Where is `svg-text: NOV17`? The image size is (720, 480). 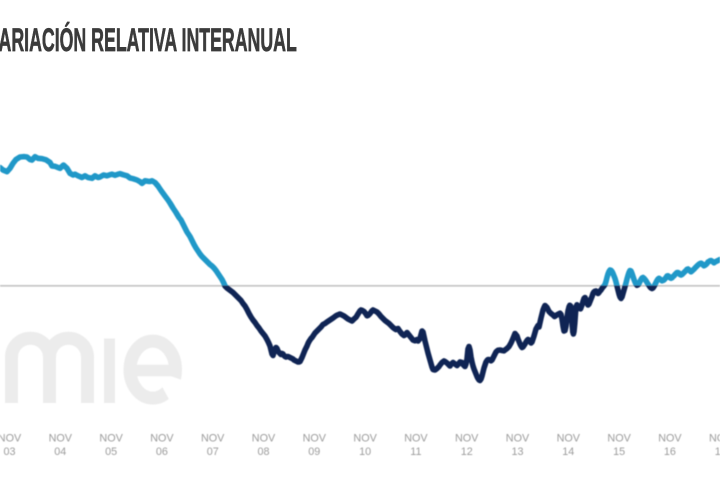 svg-text: NOV17 is located at coordinates (714, 445).